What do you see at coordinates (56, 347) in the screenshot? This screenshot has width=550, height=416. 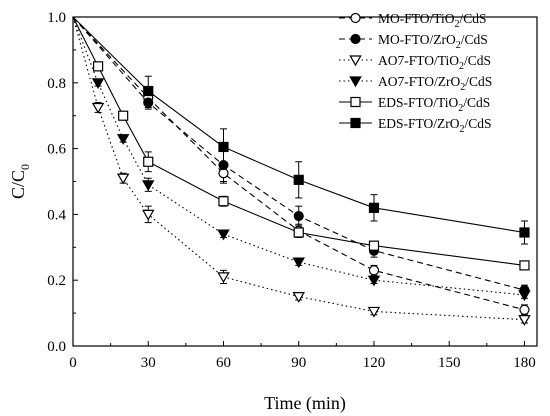 I see `y-tick-label: 0.0` at bounding box center [56, 347].